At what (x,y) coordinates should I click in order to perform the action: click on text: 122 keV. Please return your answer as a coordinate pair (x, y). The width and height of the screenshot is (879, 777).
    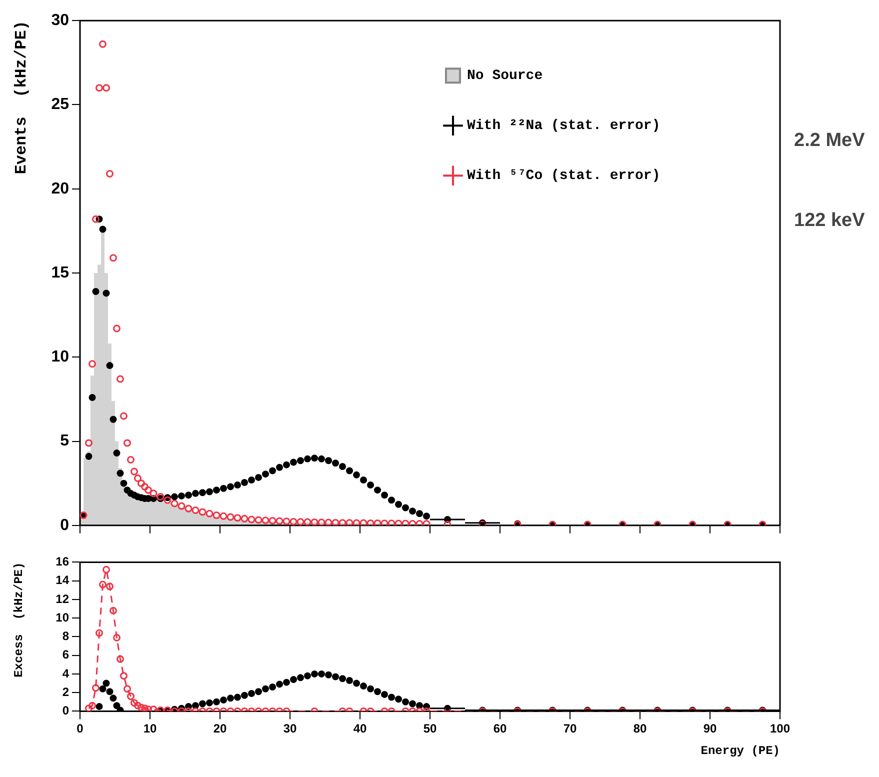
    Looking at the image, I should click on (829, 221).